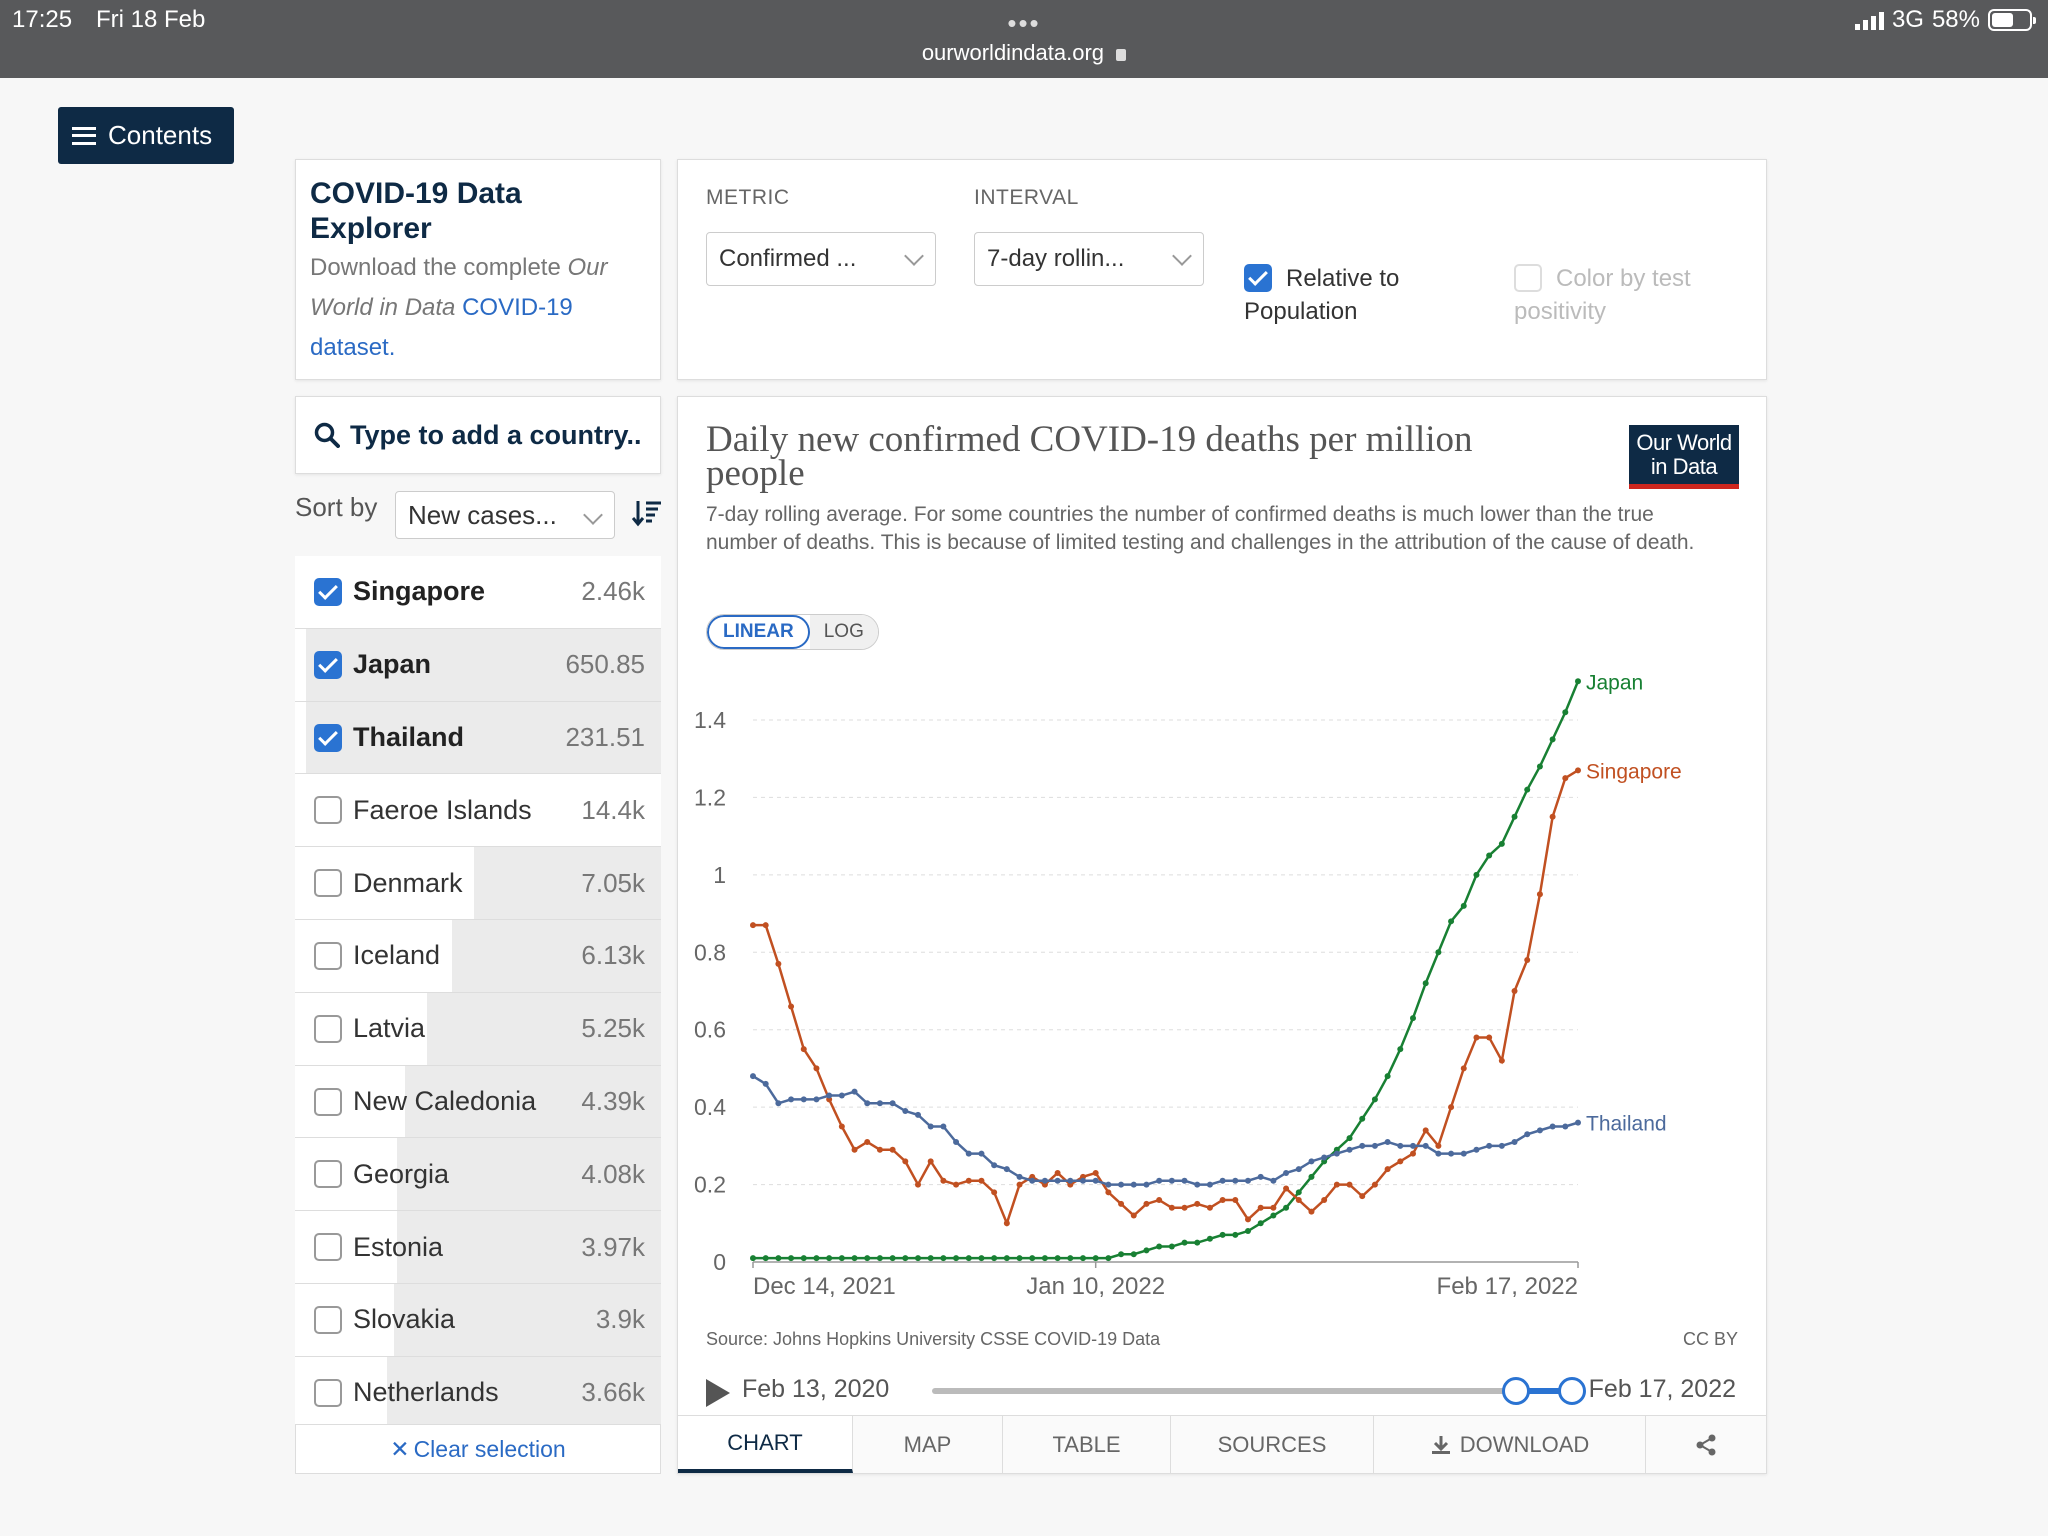 The width and height of the screenshot is (2048, 1536). What do you see at coordinates (1322, 295) in the screenshot?
I see `relative-population-label: Relative to Population` at bounding box center [1322, 295].